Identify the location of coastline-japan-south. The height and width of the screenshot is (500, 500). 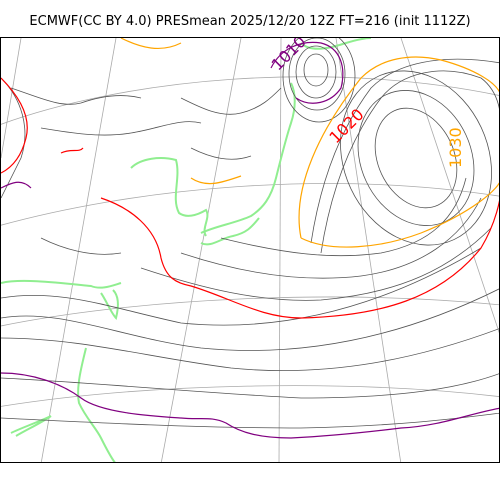
(230, 231).